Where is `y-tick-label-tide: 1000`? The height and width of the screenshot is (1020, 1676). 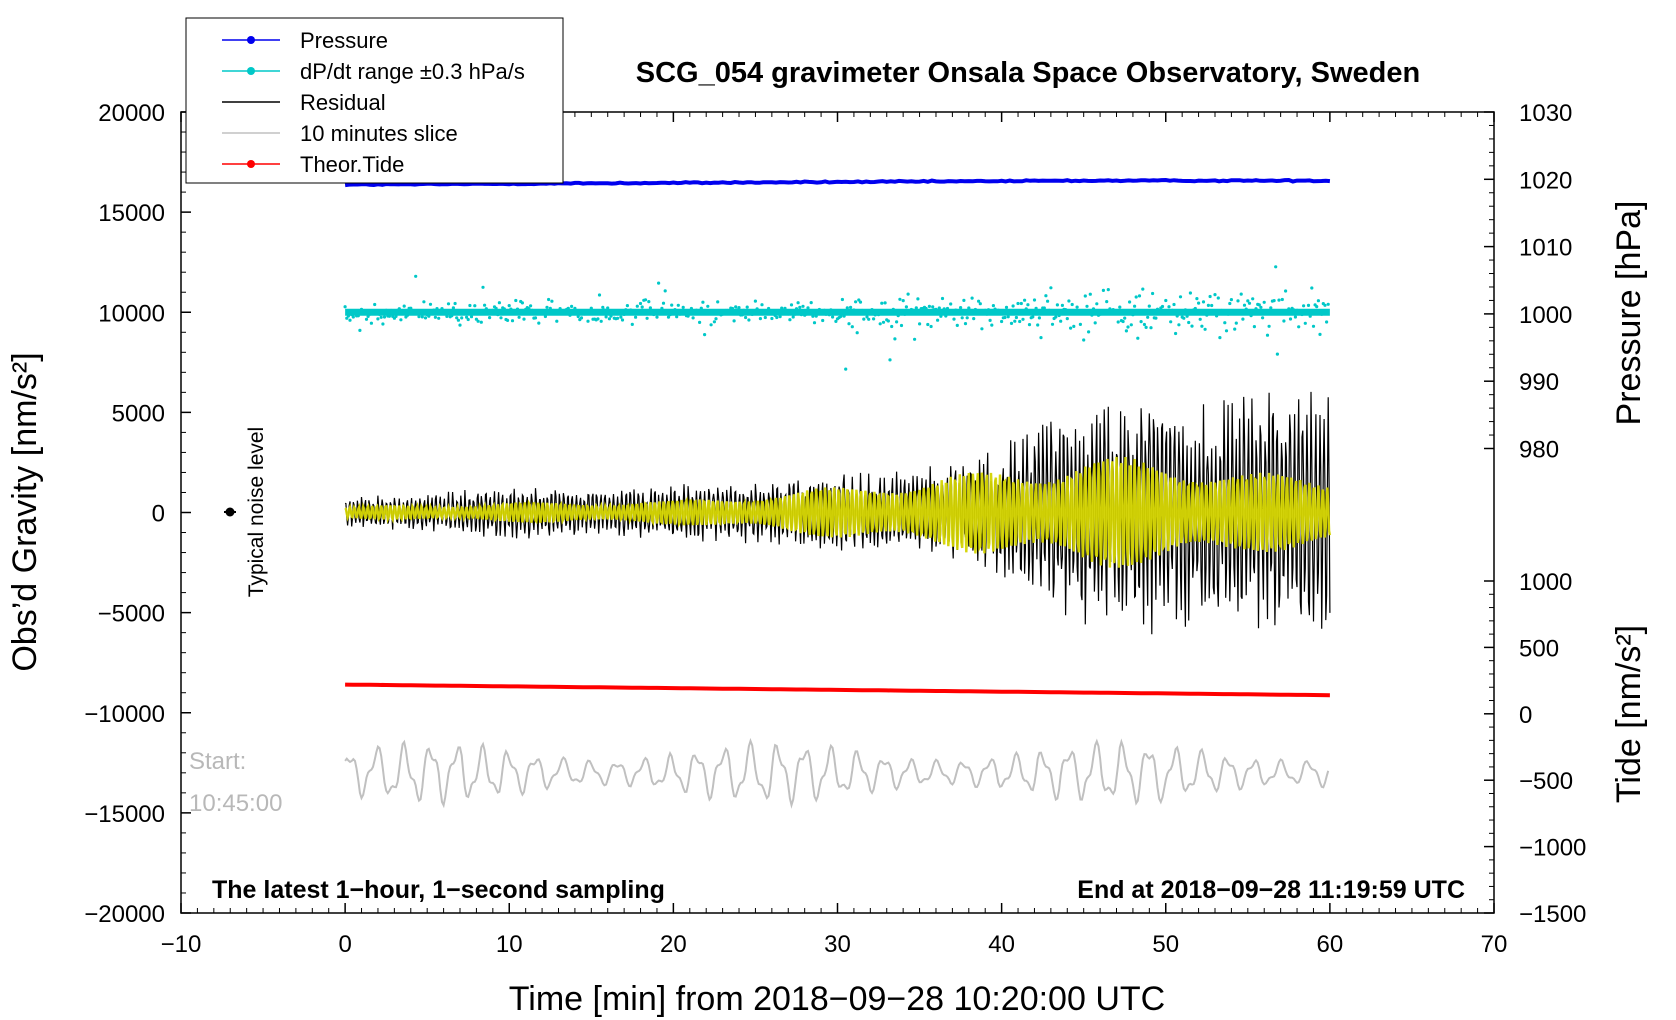 y-tick-label-tide: 1000 is located at coordinates (1545, 582).